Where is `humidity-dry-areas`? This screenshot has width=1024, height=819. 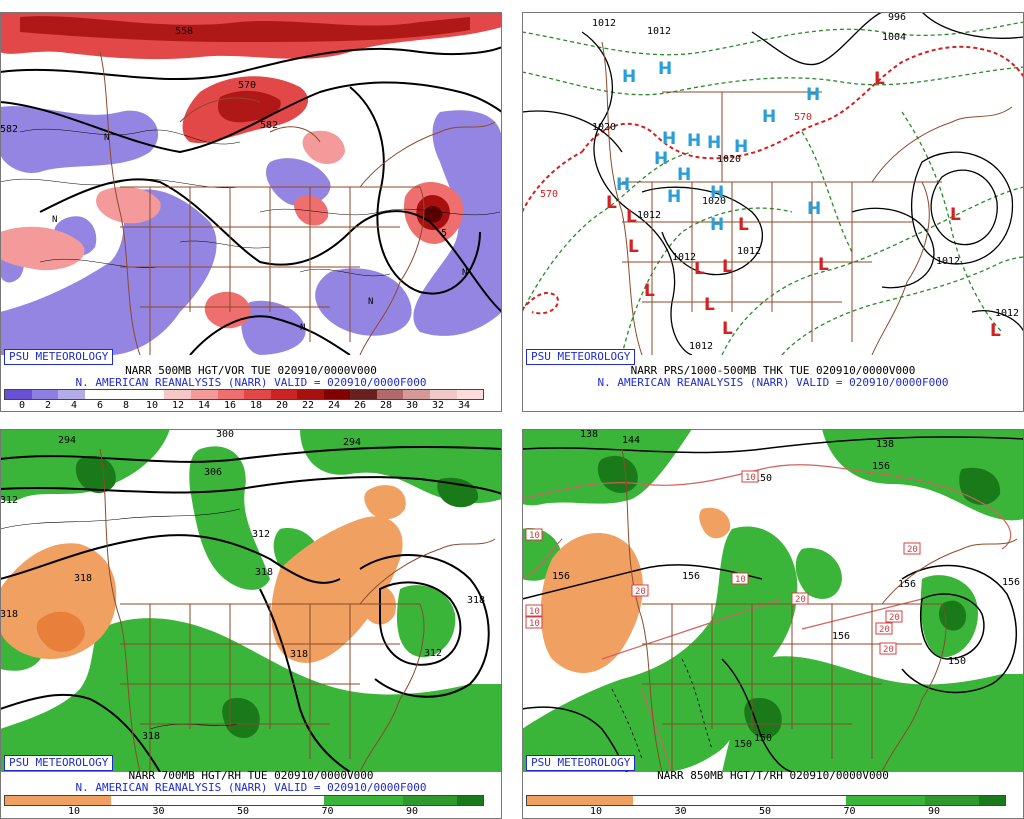 humidity-dry-areas is located at coordinates (203, 574).